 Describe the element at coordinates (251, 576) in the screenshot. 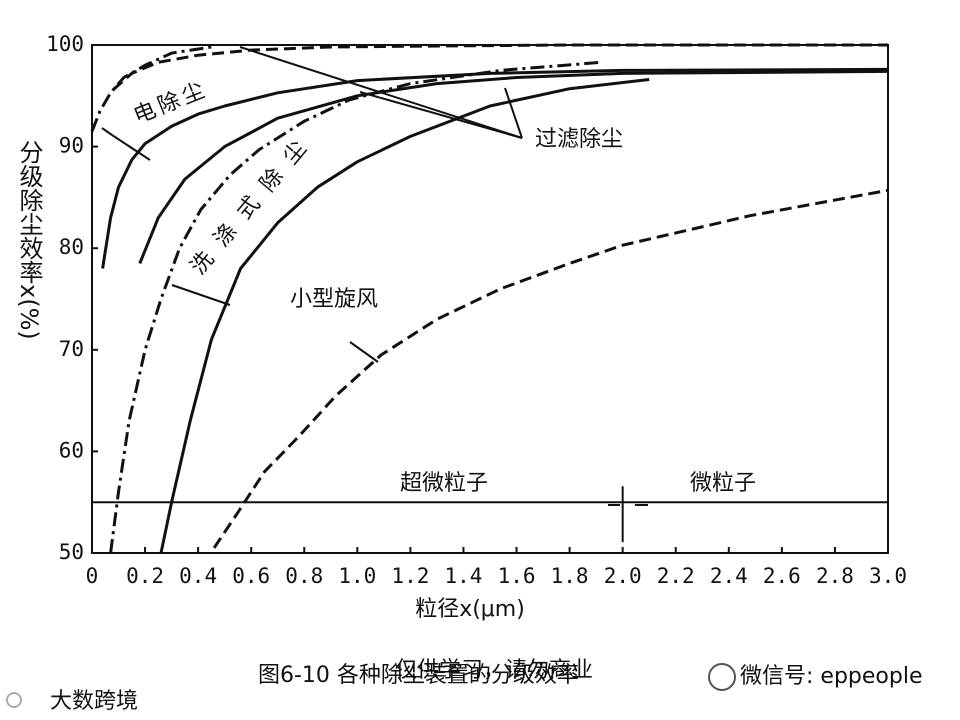

I see `x-tick-label: 0.6` at that location.